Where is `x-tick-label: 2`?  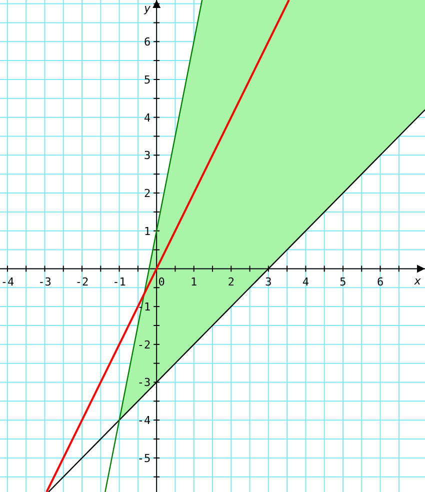 x-tick-label: 2 is located at coordinates (231, 282).